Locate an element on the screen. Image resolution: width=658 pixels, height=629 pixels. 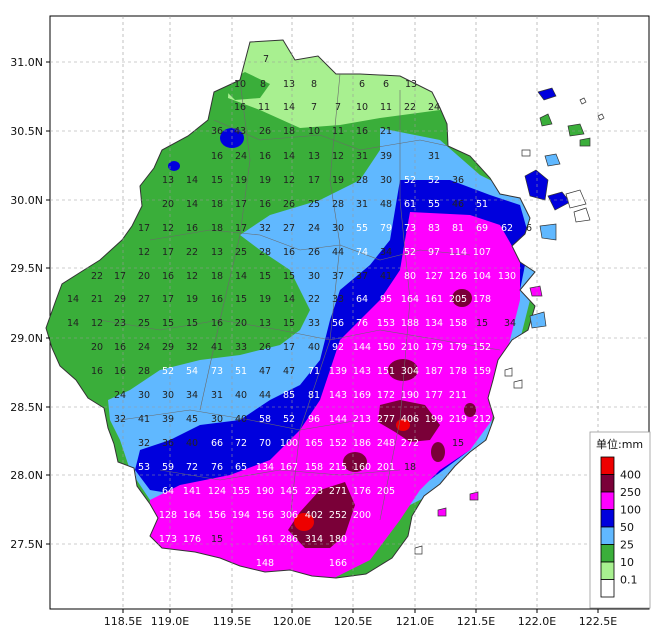
station-value: 21 is located at coordinates (386, 131).